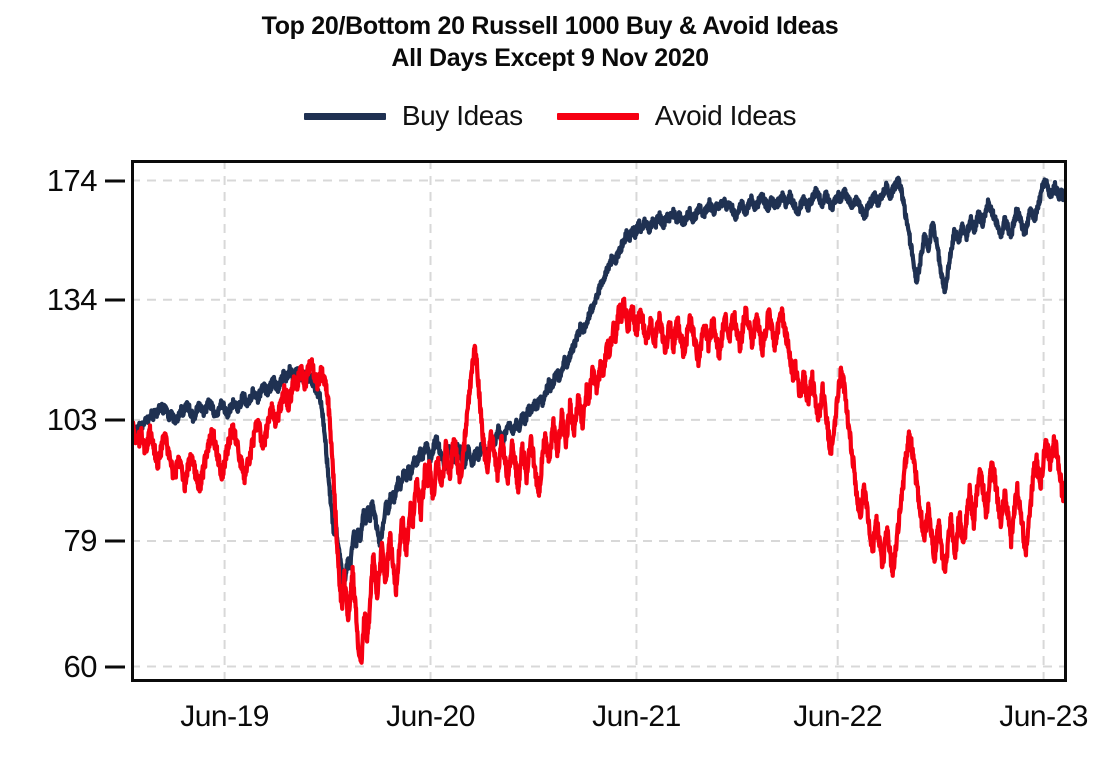 Image resolution: width=1100 pixels, height=770 pixels. I want to click on x-axis: Jun-19 Jun-20 Jun-21 Jun-22 Jun-23, so click(609, 725).